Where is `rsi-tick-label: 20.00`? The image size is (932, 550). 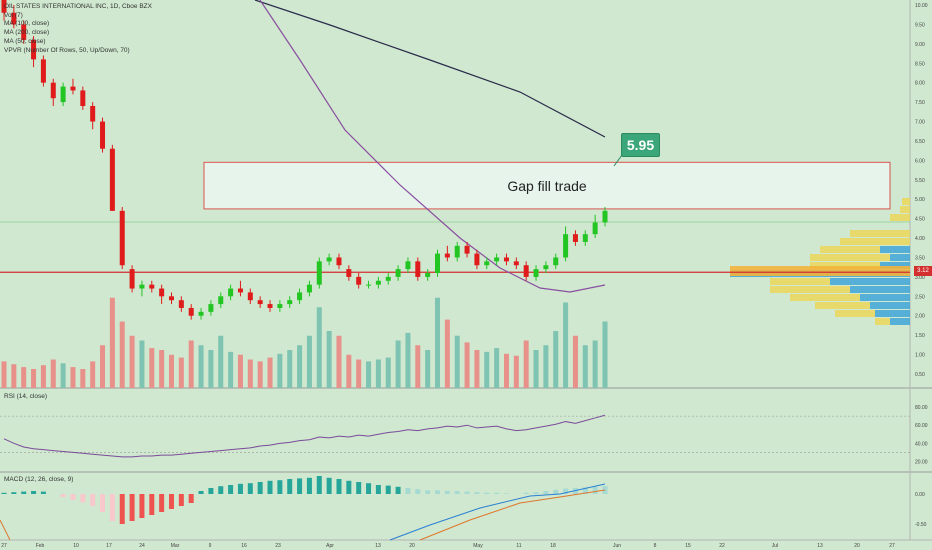 rsi-tick-label: 20.00 is located at coordinates (921, 462).